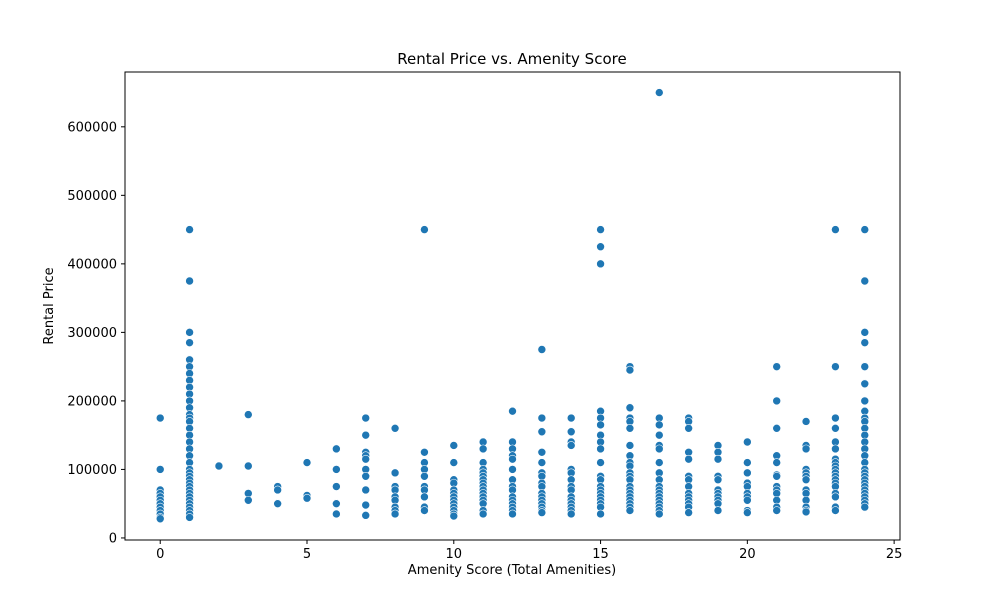  What do you see at coordinates (92, 333) in the screenshot?
I see `y-tick-label: 300000` at bounding box center [92, 333].